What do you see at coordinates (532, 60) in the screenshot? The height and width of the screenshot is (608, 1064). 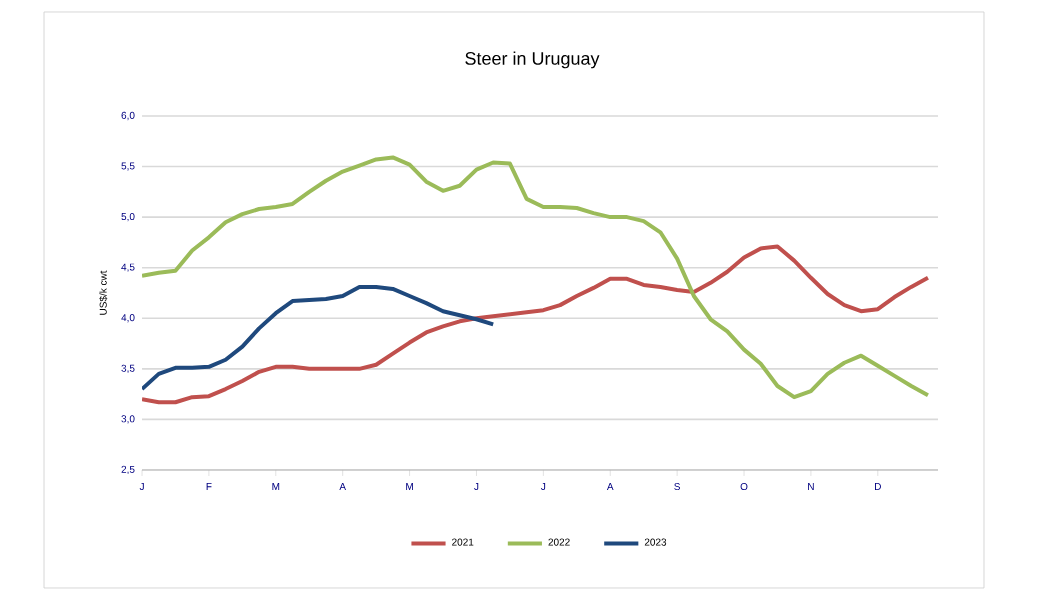 I see `chart-title: Steer in Uruguay` at bounding box center [532, 60].